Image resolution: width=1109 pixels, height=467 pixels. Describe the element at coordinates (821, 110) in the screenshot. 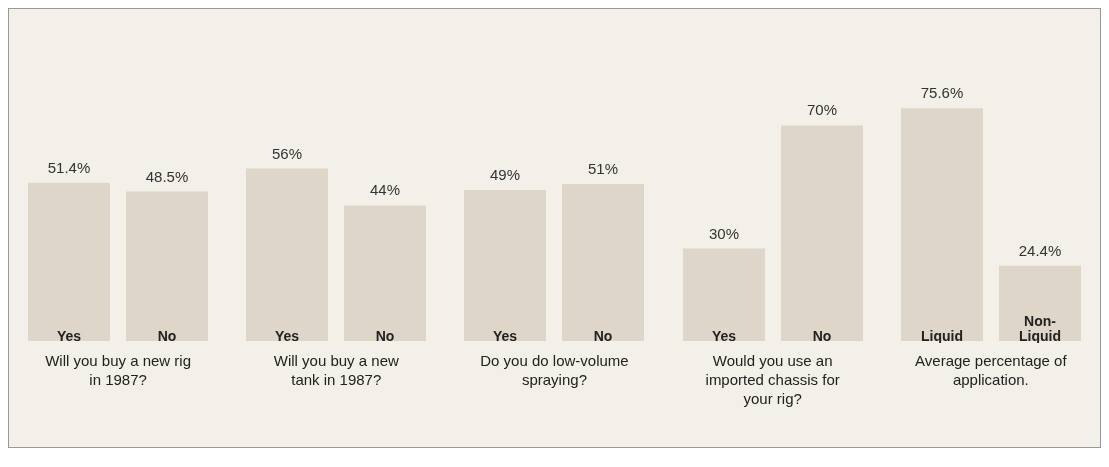

I see `data-label: 70%` at that location.